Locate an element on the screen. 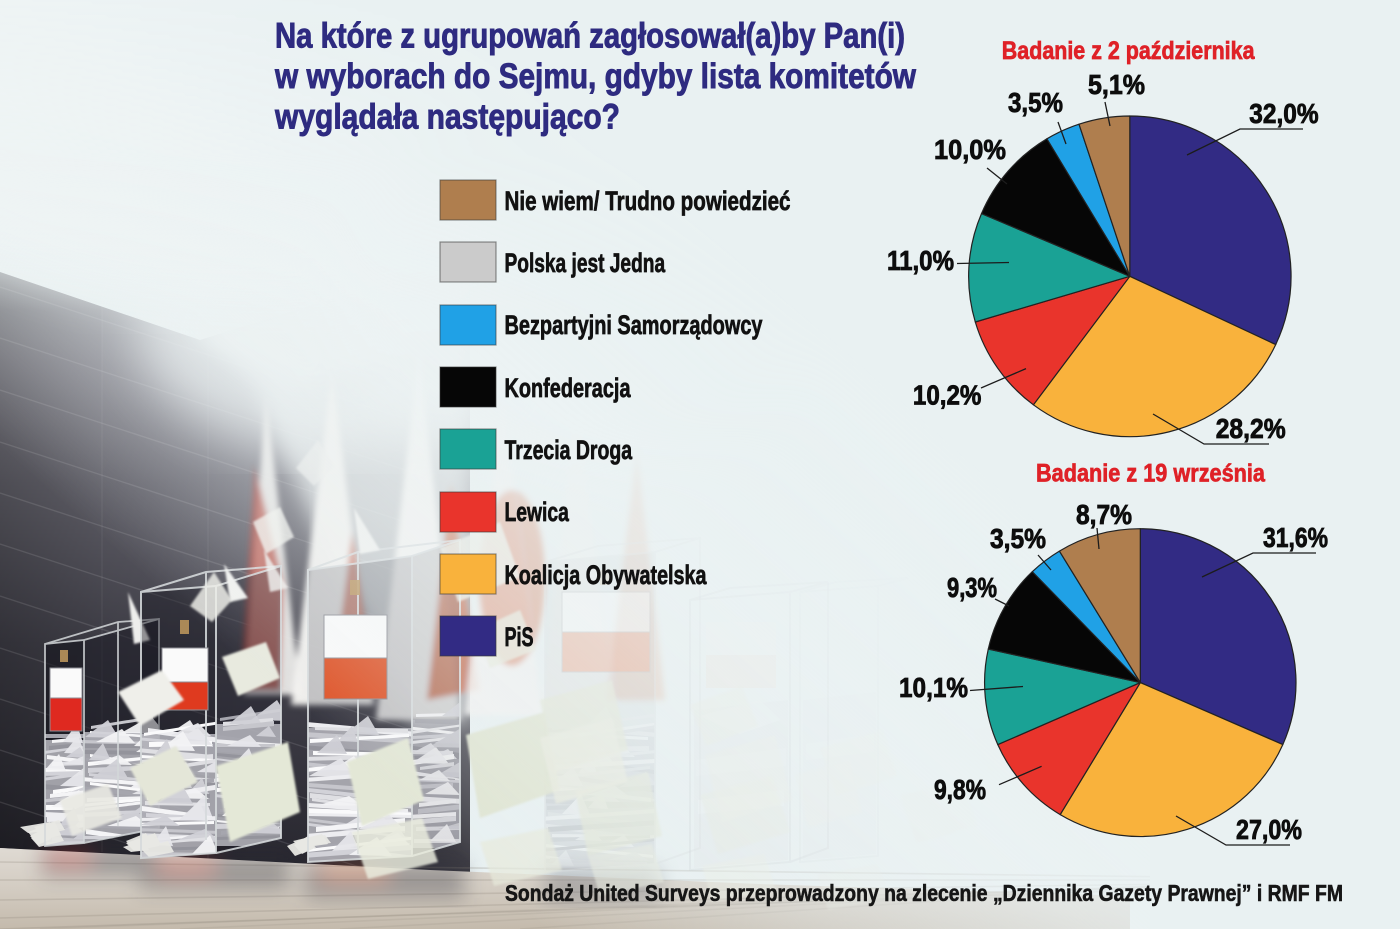 The height and width of the screenshot is (929, 1400). svg-text: 8,7% is located at coordinates (1104, 514).